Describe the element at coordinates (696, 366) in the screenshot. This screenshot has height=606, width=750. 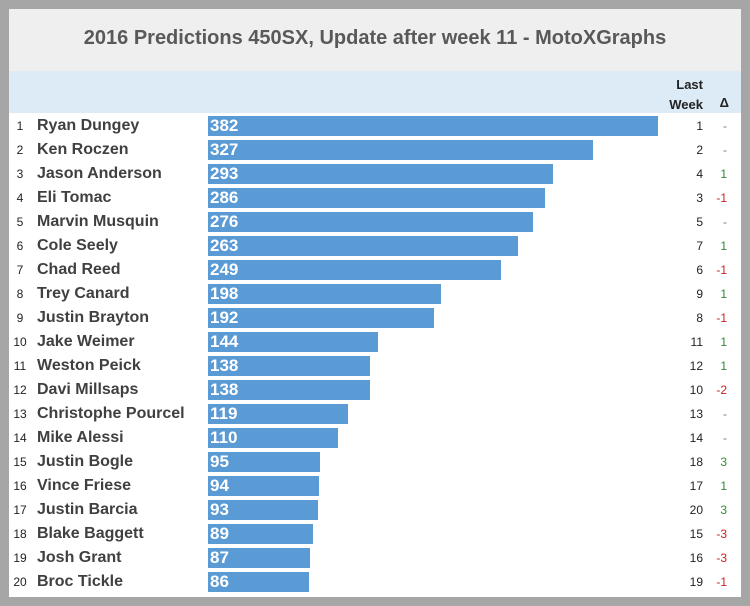
I see `last-week: 12` at that location.